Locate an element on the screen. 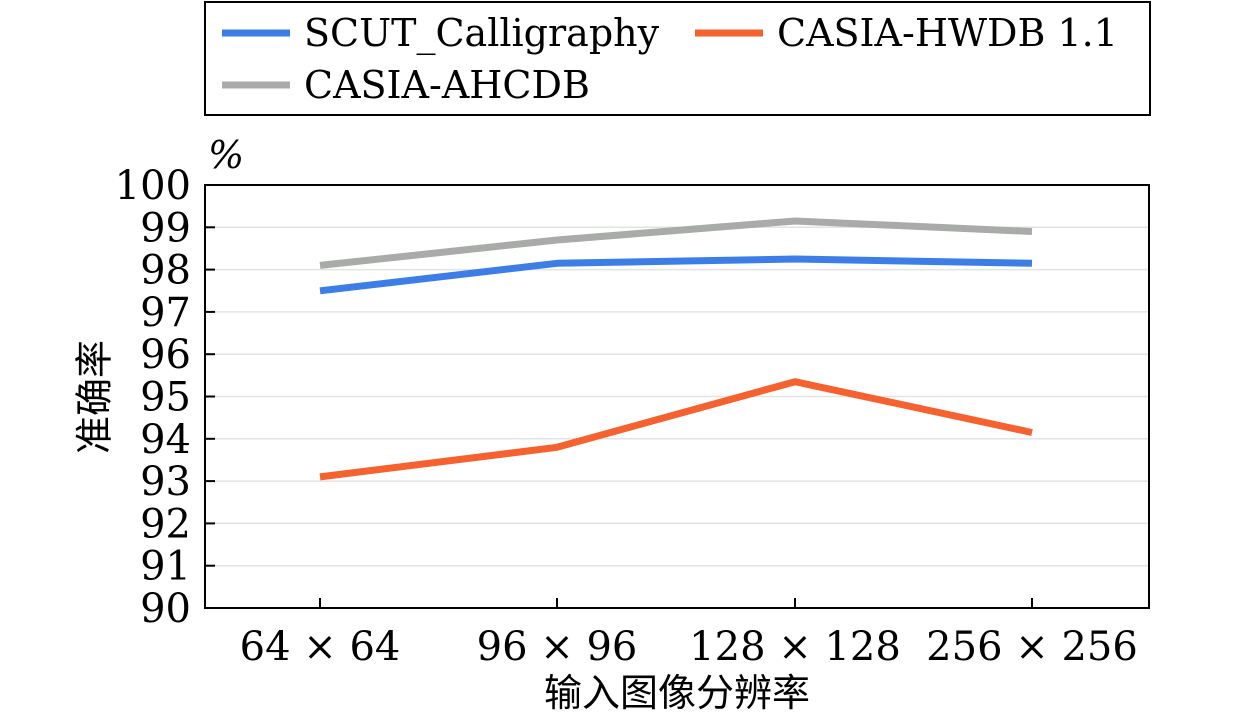 This screenshot has height=720, width=1260. y-tick-label: 93 is located at coordinates (165, 482).